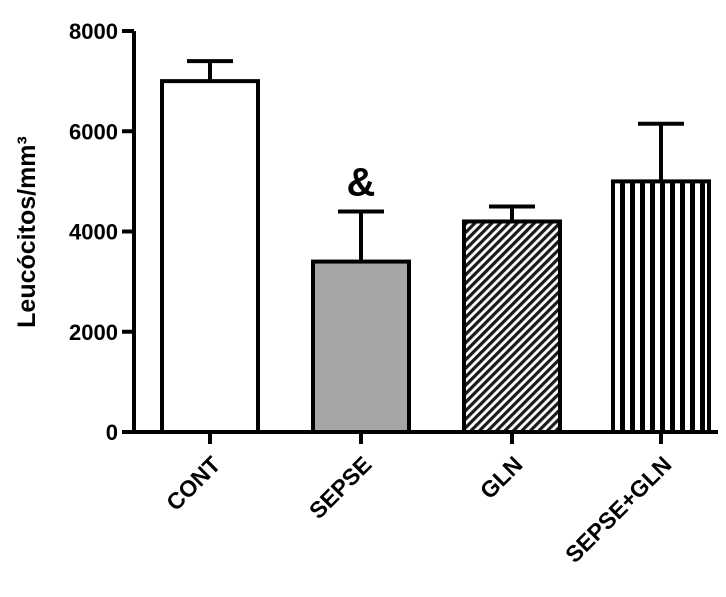 This screenshot has width=726, height=597. Describe the element at coordinates (93, 131) in the screenshot. I see `y-tick-label: 6000` at that location.